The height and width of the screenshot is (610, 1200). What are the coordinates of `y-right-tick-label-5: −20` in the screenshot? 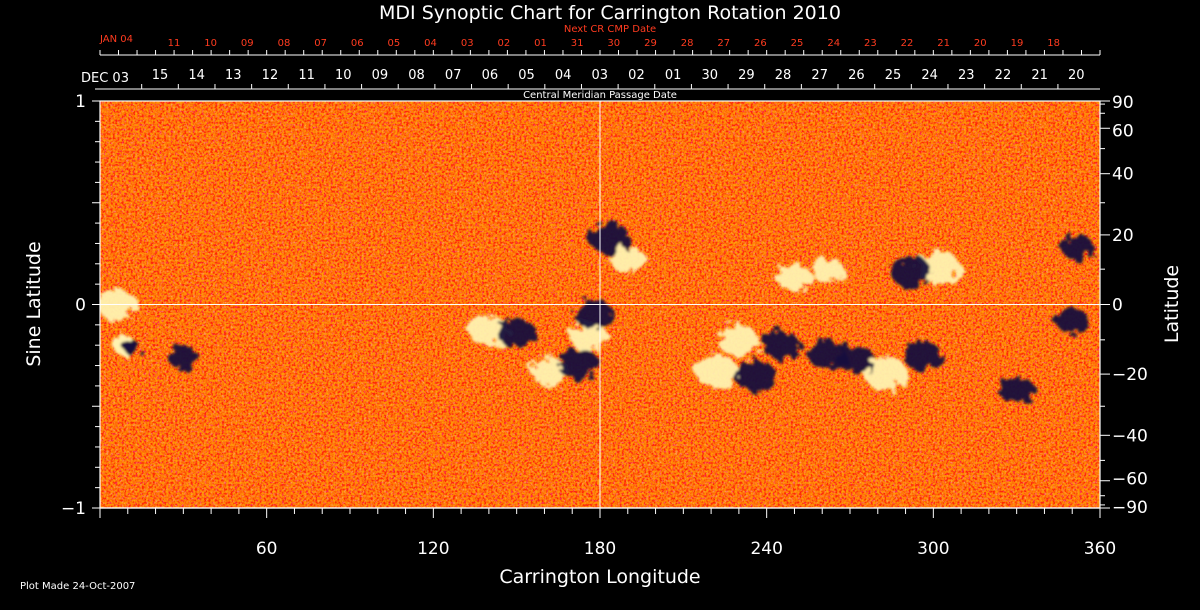 It's located at (1130, 375).